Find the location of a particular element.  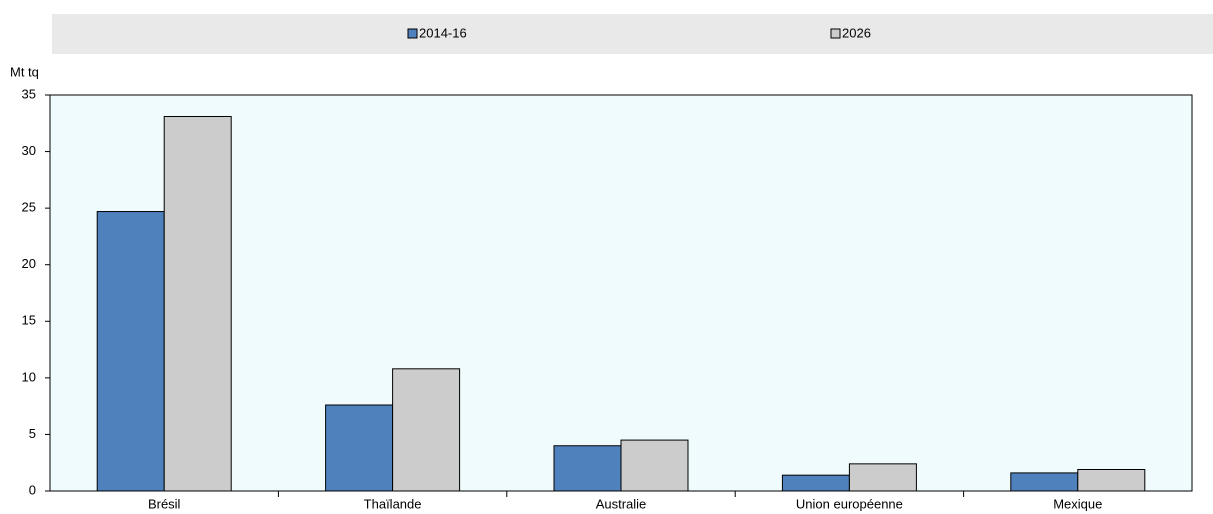

legend-band is located at coordinates (632, 34).